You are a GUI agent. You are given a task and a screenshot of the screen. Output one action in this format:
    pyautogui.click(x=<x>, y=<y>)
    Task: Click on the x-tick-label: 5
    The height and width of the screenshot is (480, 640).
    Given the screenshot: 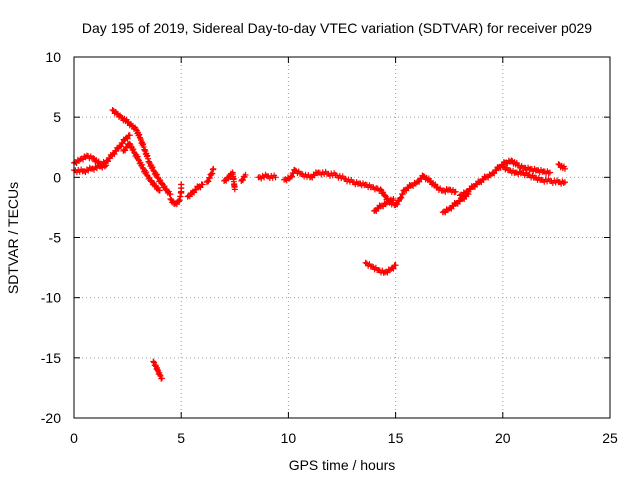 What is the action you would take?
    pyautogui.click(x=181, y=438)
    